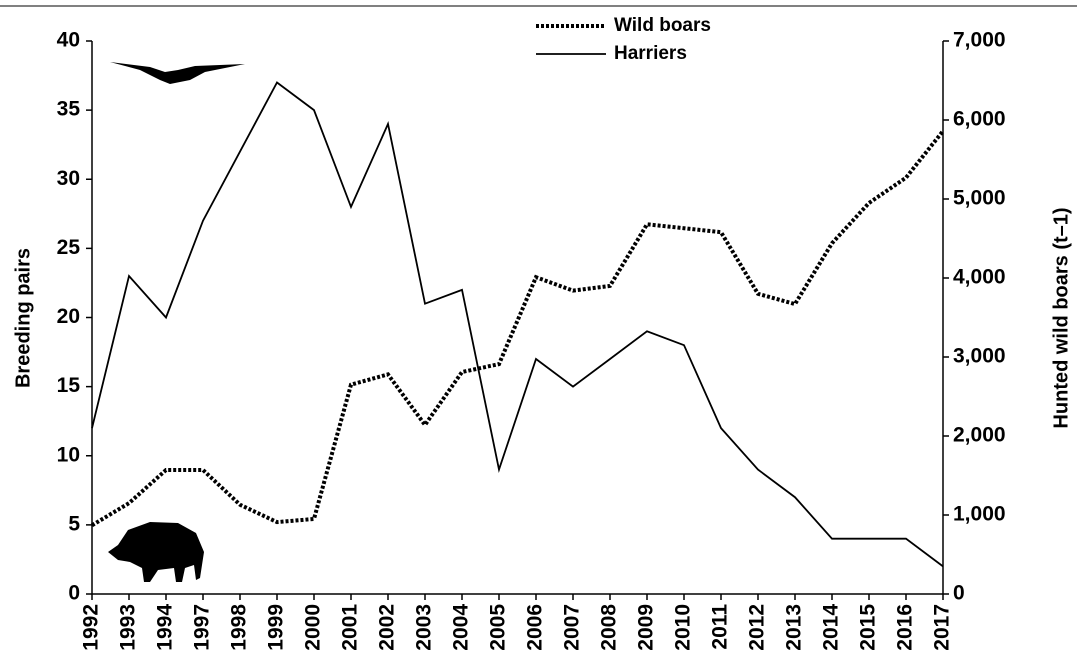 This screenshot has height=672, width=1077. What do you see at coordinates (650, 53) in the screenshot?
I see `legend-label: Harriers` at bounding box center [650, 53].